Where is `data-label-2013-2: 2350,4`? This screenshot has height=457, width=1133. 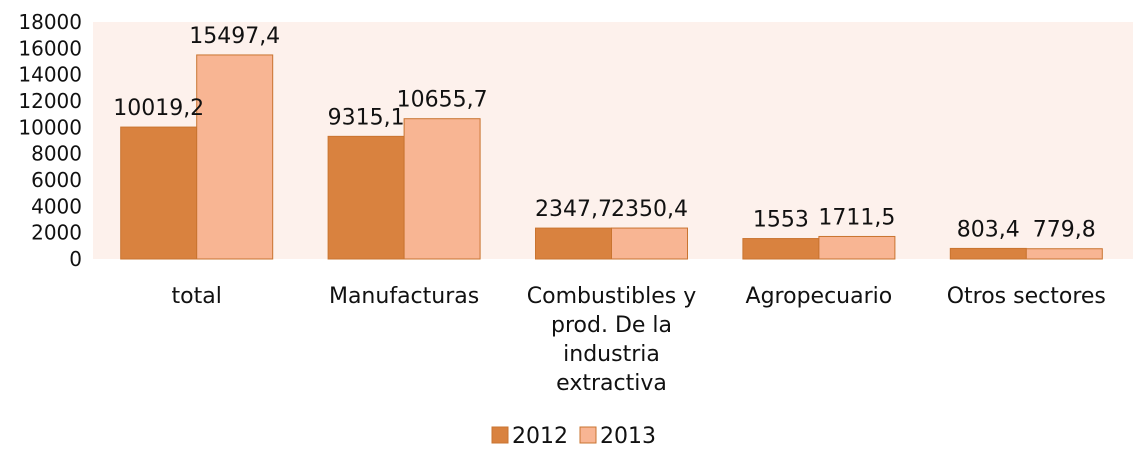 data-label-2013-2: 2350,4 is located at coordinates (649, 209).